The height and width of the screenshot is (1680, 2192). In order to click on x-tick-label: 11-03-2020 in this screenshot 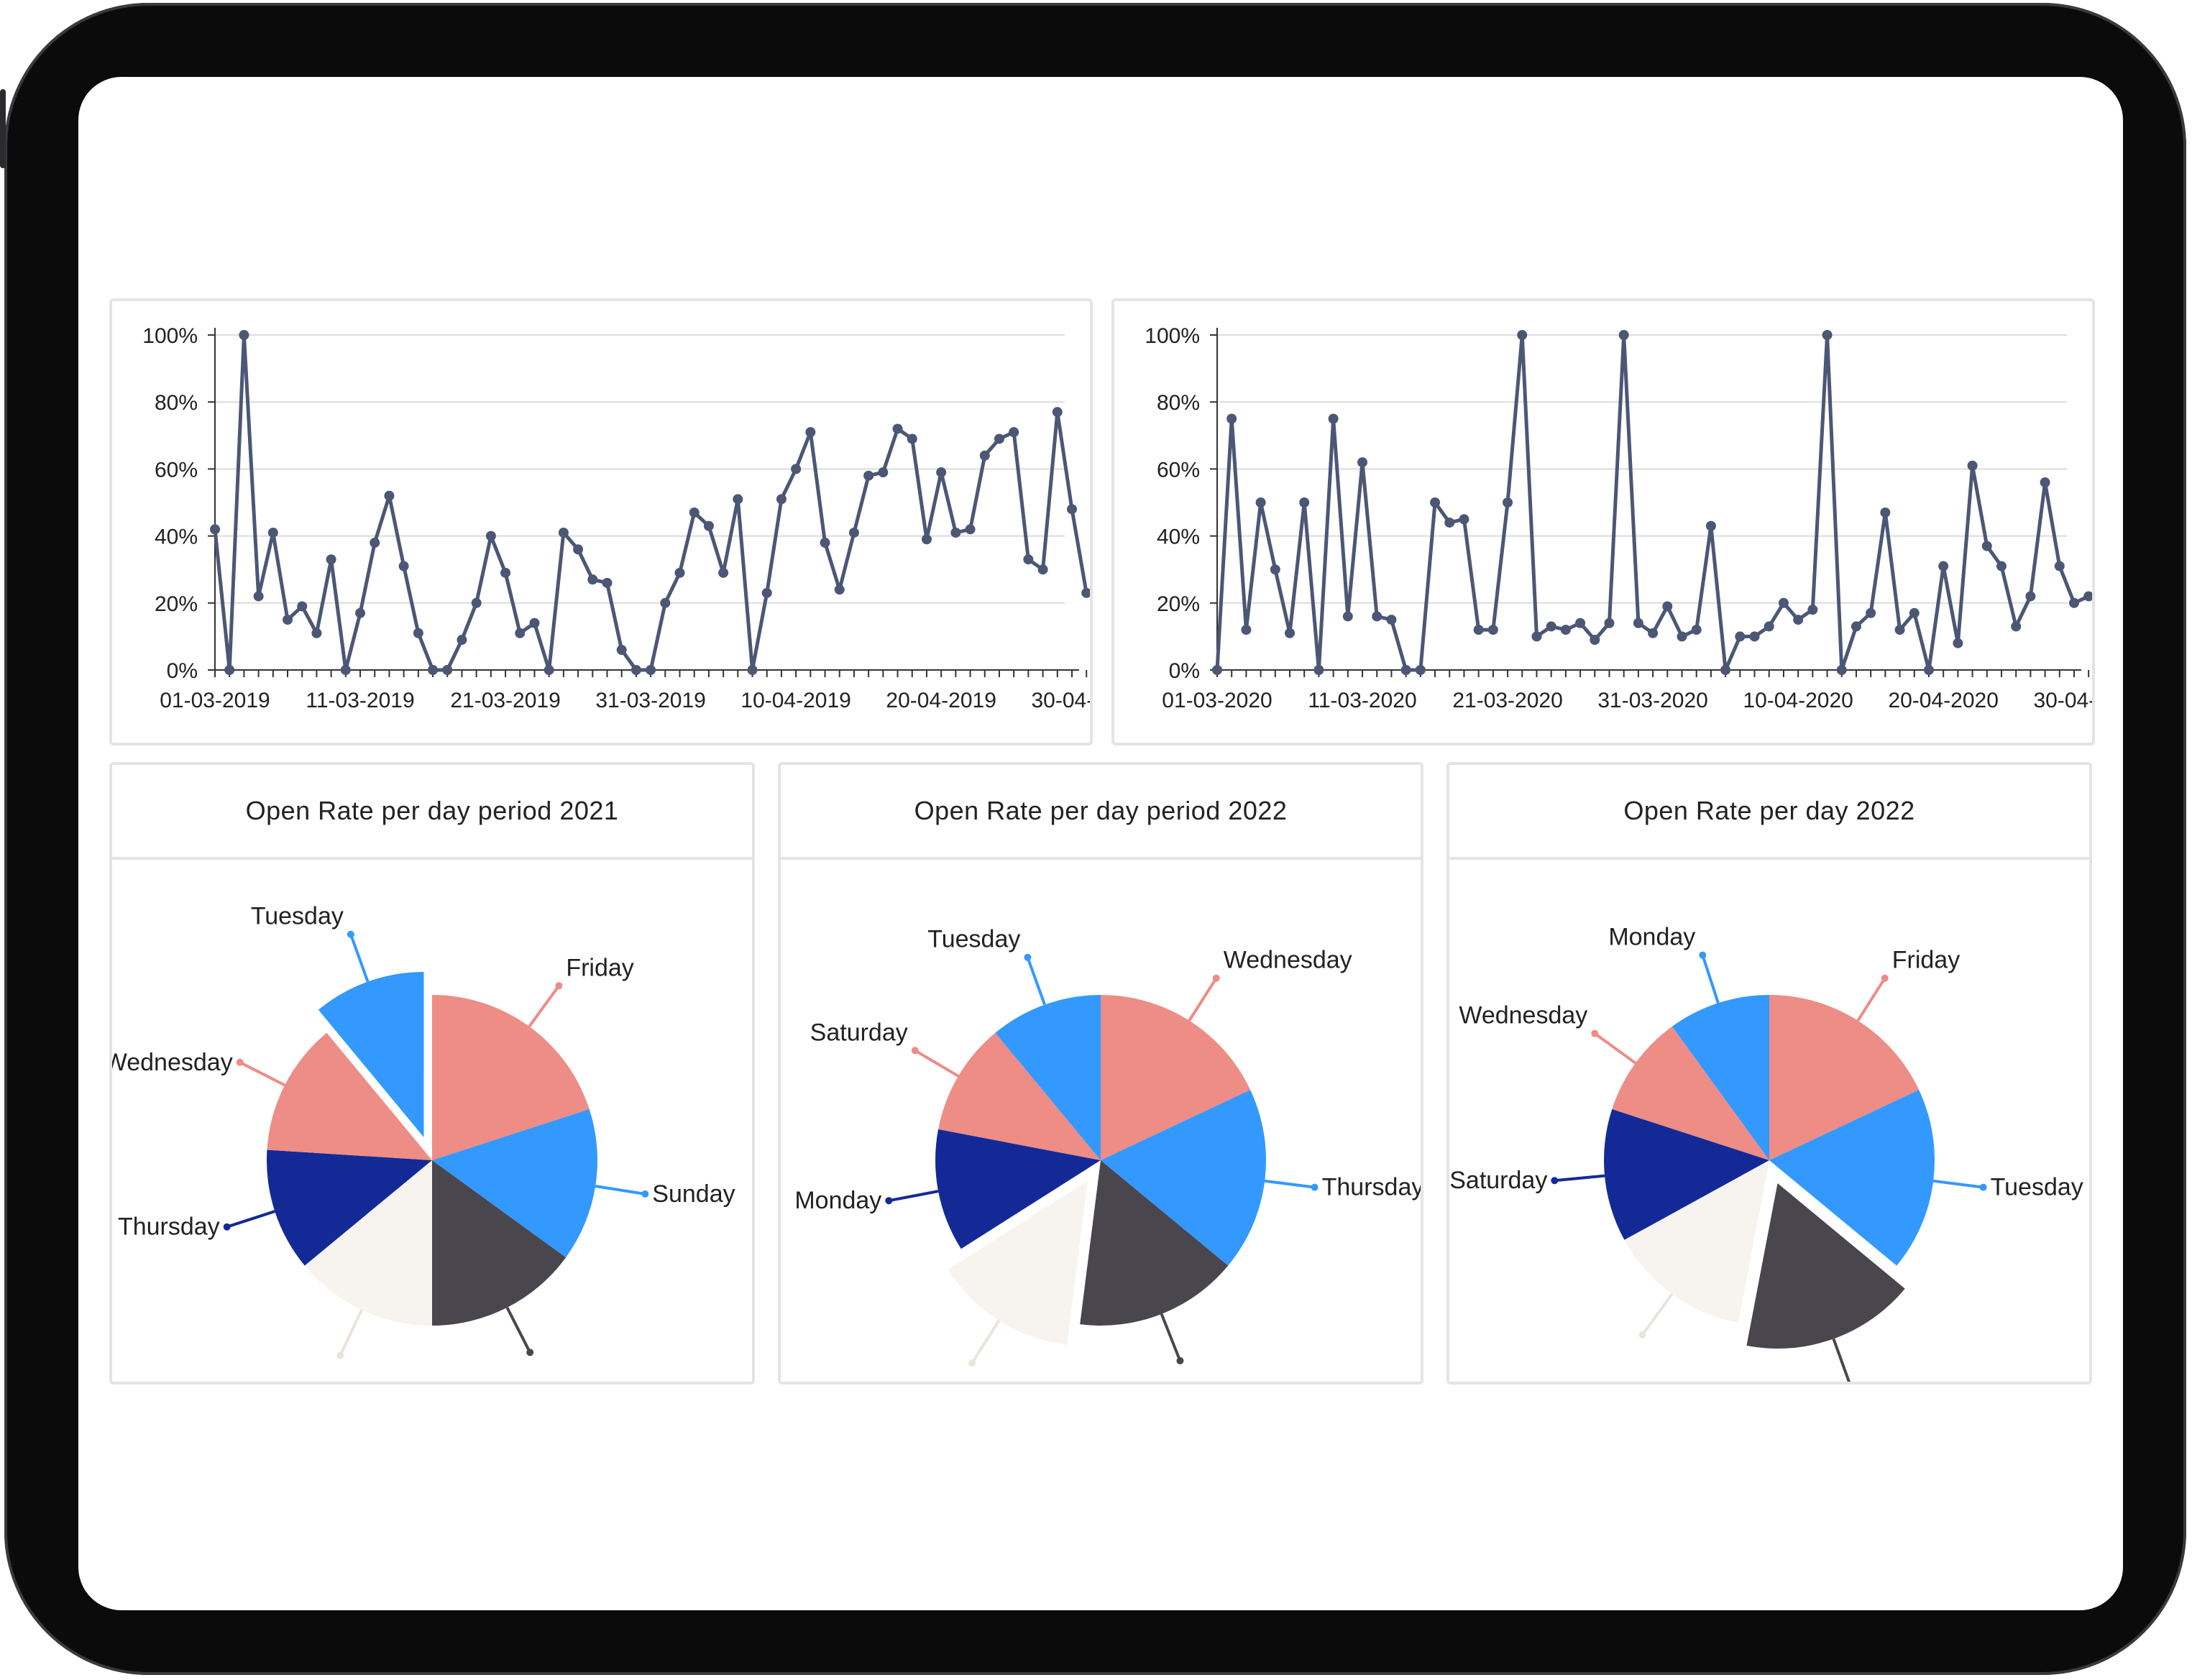, I will do `click(1362, 700)`.